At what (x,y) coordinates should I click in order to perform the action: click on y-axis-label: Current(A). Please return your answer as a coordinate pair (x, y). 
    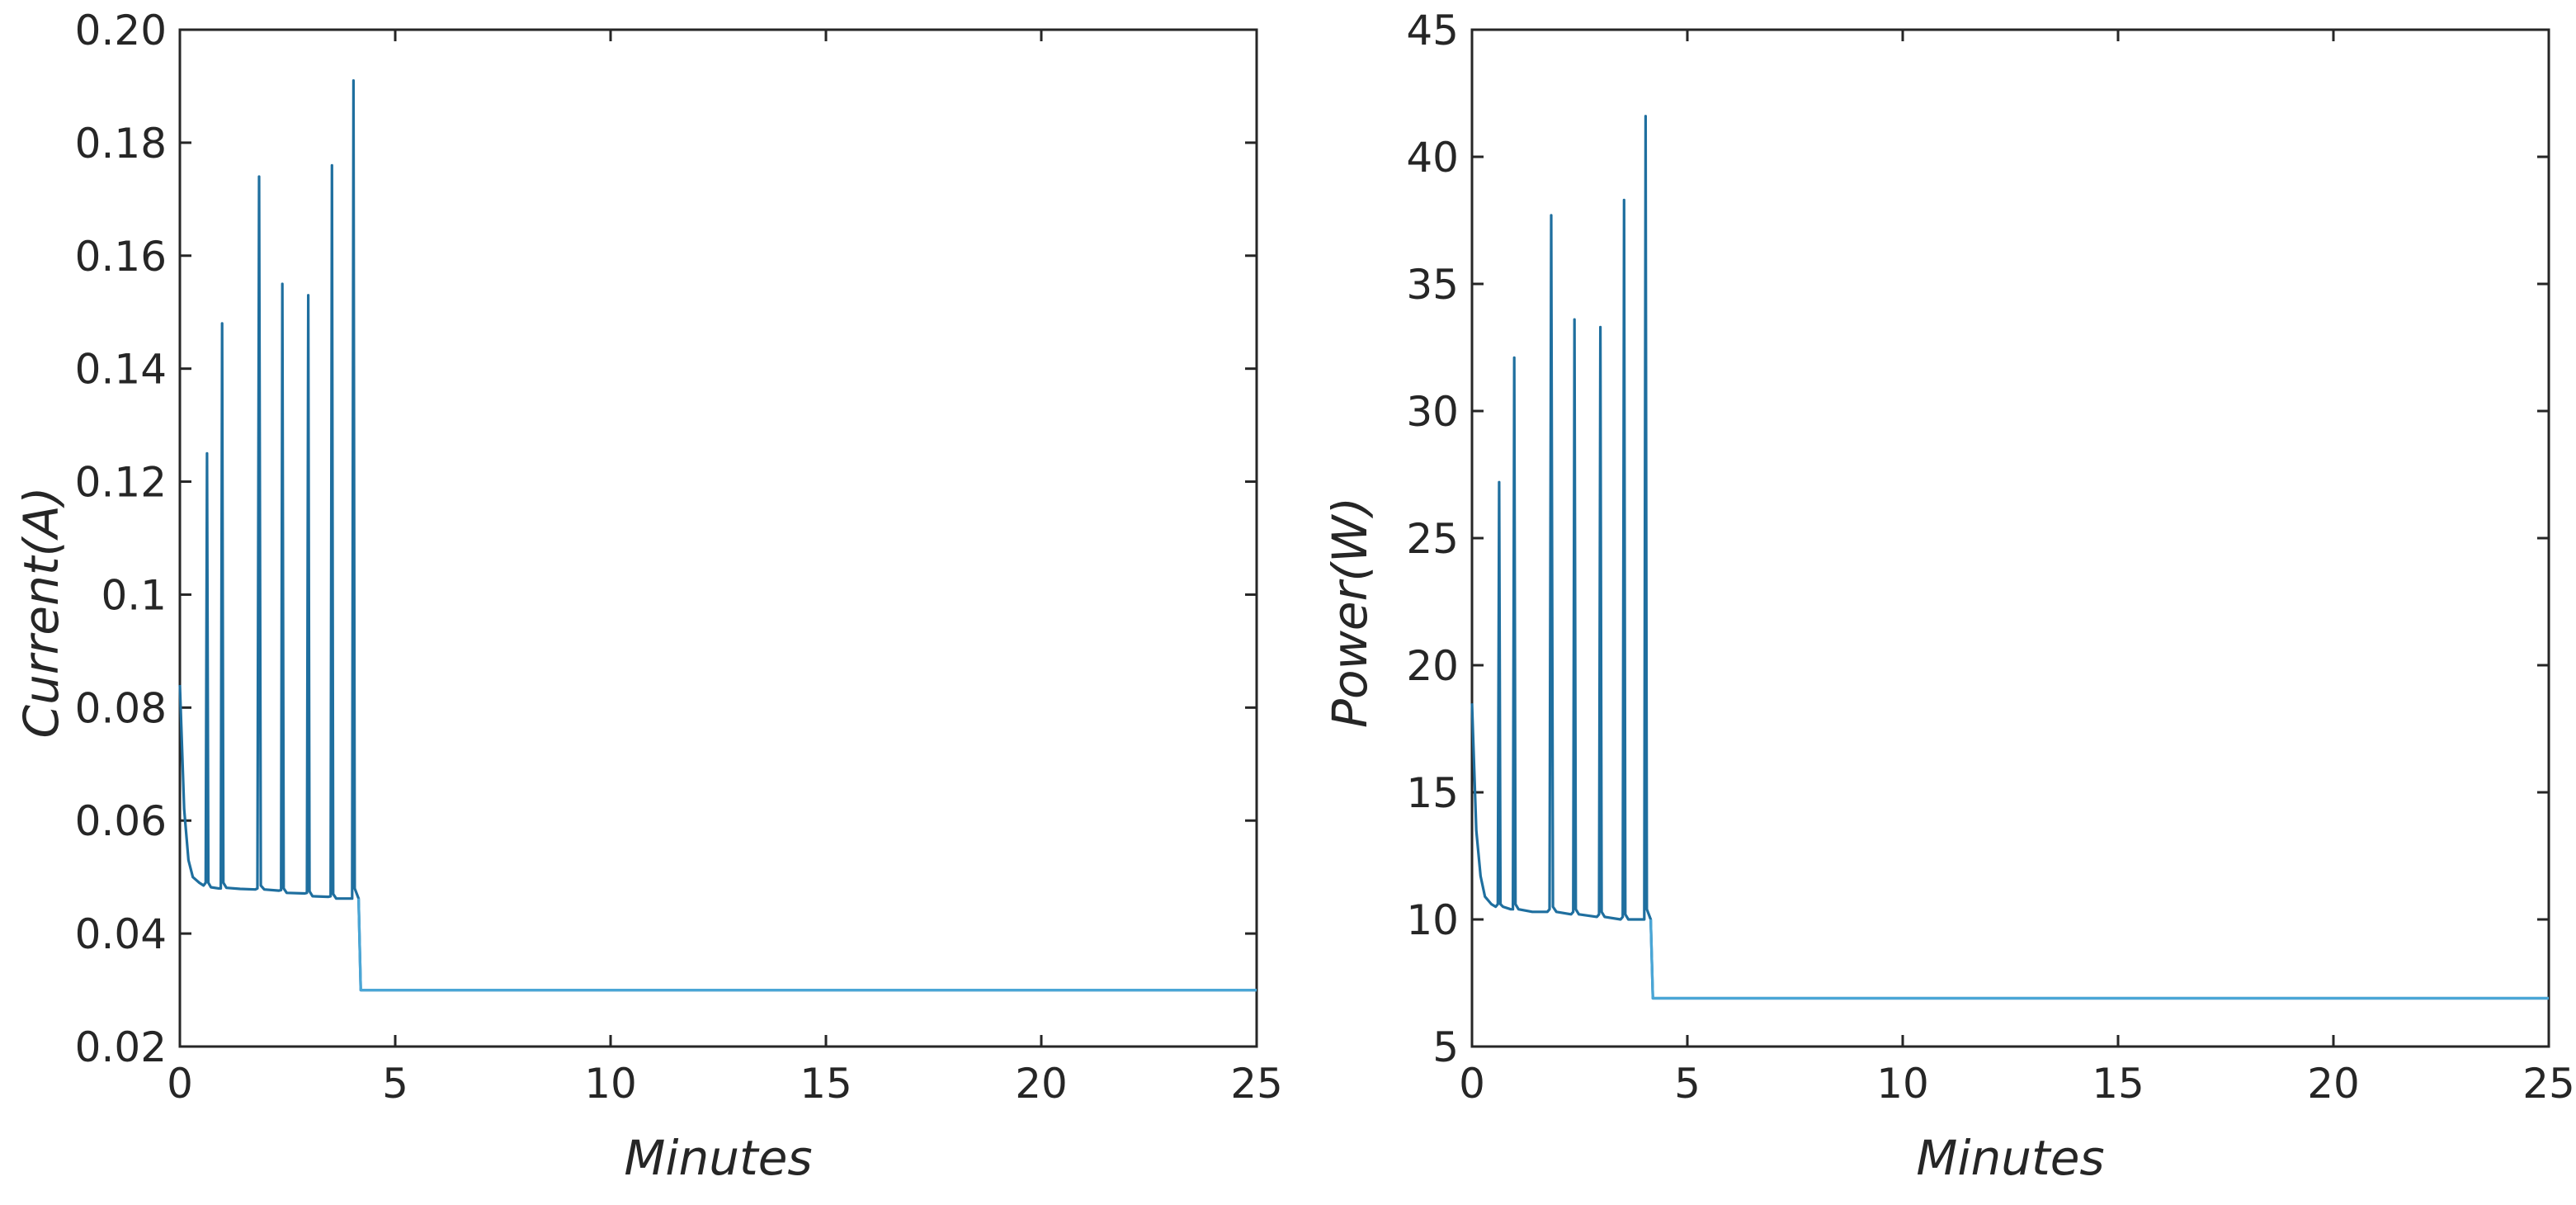
    Looking at the image, I should click on (41, 612).